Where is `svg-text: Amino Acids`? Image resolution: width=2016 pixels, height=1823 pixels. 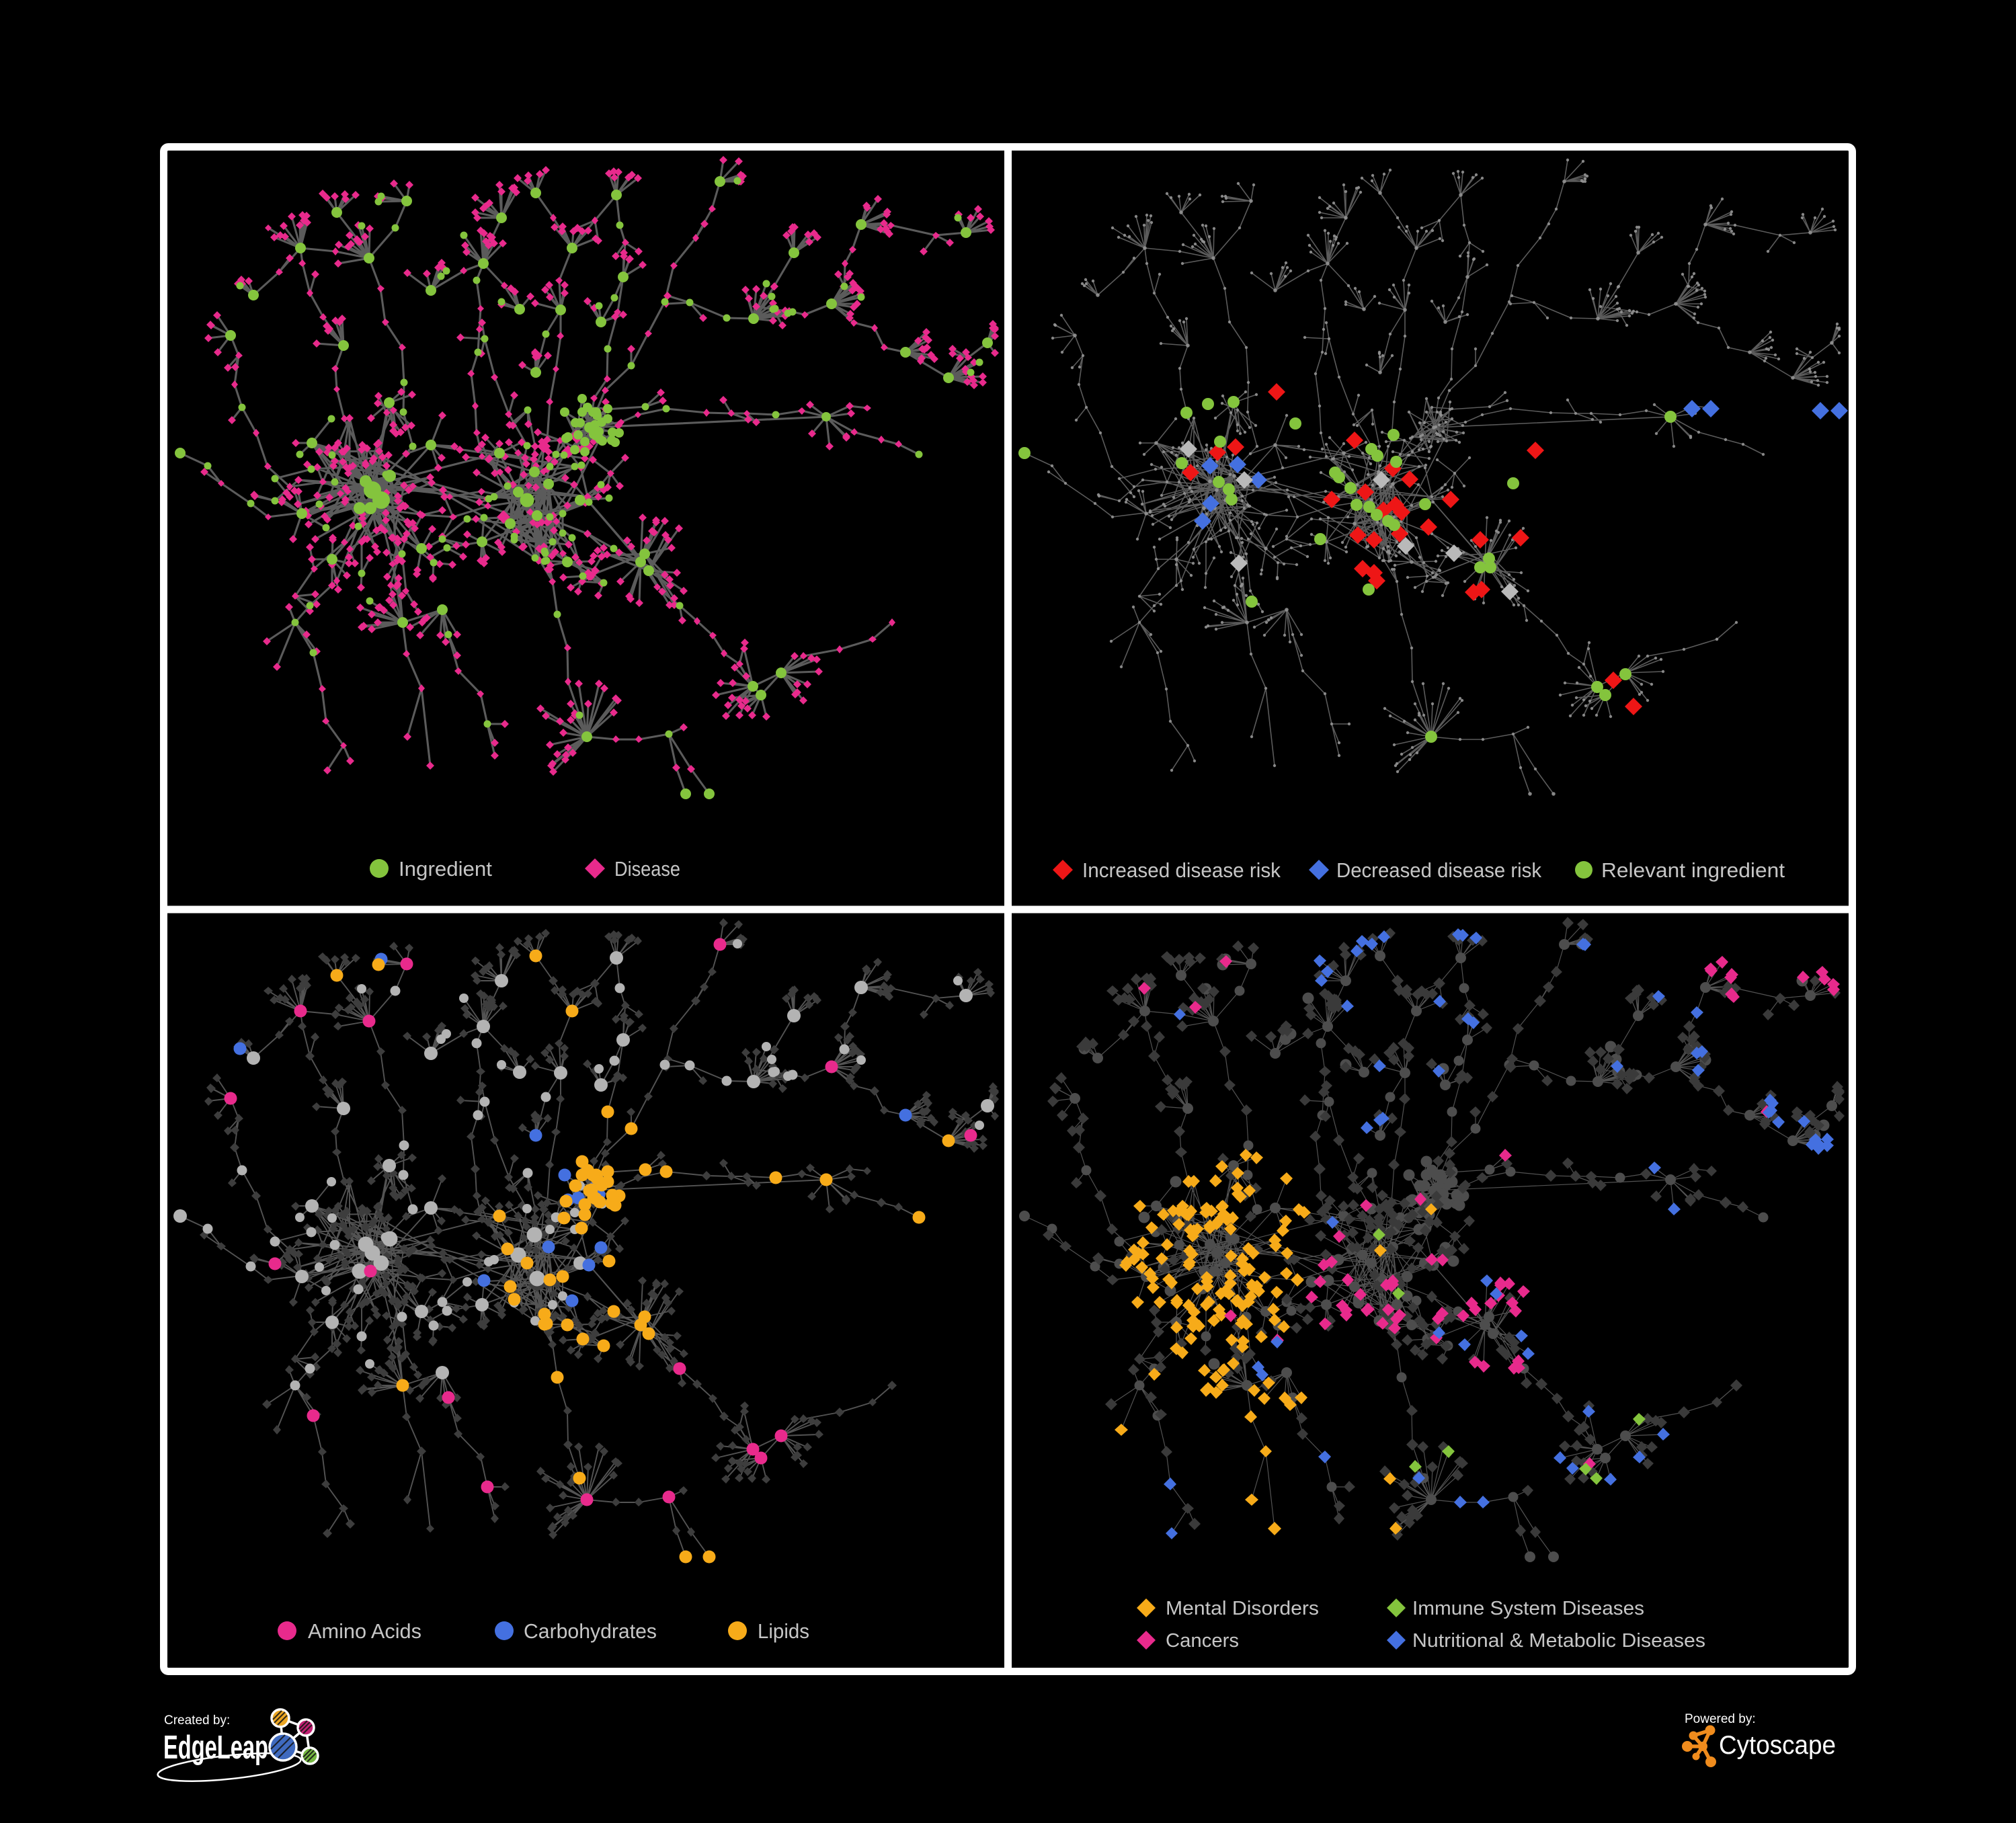
svg-text: Amino Acids is located at coordinates (364, 1631).